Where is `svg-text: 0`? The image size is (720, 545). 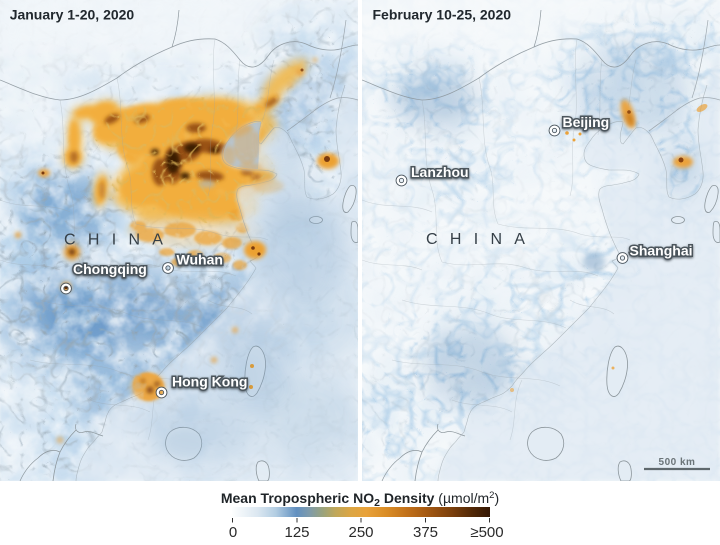
svg-text: 0 is located at coordinates (233, 532).